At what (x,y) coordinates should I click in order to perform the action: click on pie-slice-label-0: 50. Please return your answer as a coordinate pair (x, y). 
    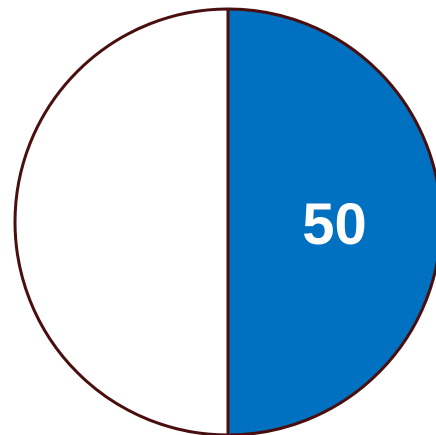
    Looking at the image, I should click on (334, 224).